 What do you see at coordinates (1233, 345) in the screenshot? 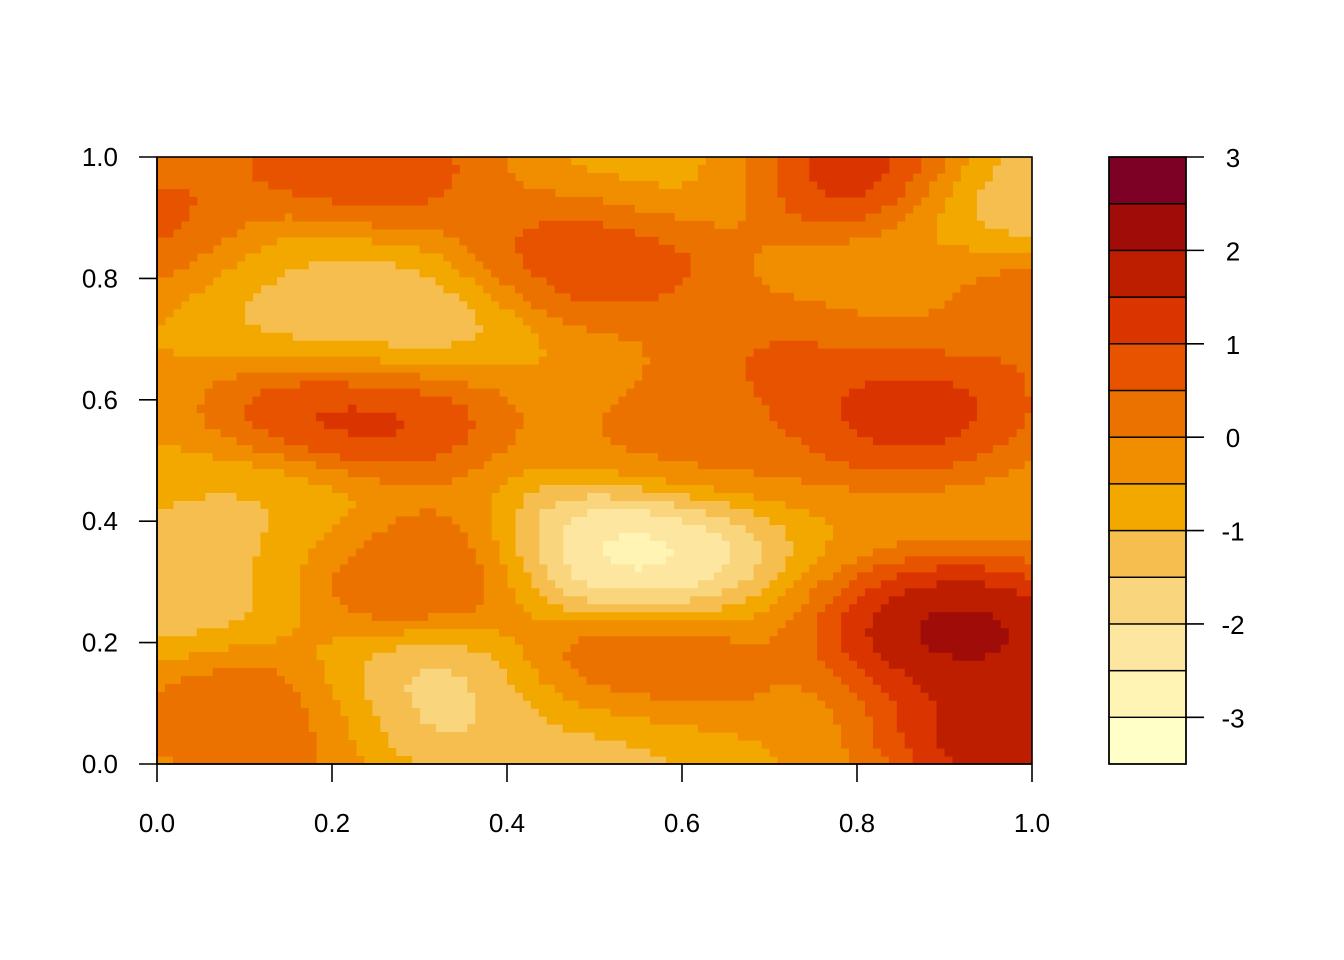
I see `colorbar-tick-label: 1` at bounding box center [1233, 345].